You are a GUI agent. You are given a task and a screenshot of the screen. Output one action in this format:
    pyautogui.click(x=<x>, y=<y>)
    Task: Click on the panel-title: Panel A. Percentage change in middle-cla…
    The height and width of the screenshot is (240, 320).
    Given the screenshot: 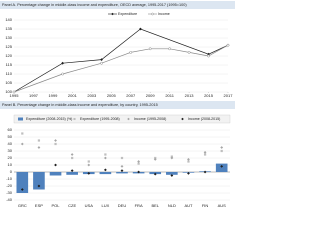 What is the action you would take?
    pyautogui.click(x=94, y=5)
    